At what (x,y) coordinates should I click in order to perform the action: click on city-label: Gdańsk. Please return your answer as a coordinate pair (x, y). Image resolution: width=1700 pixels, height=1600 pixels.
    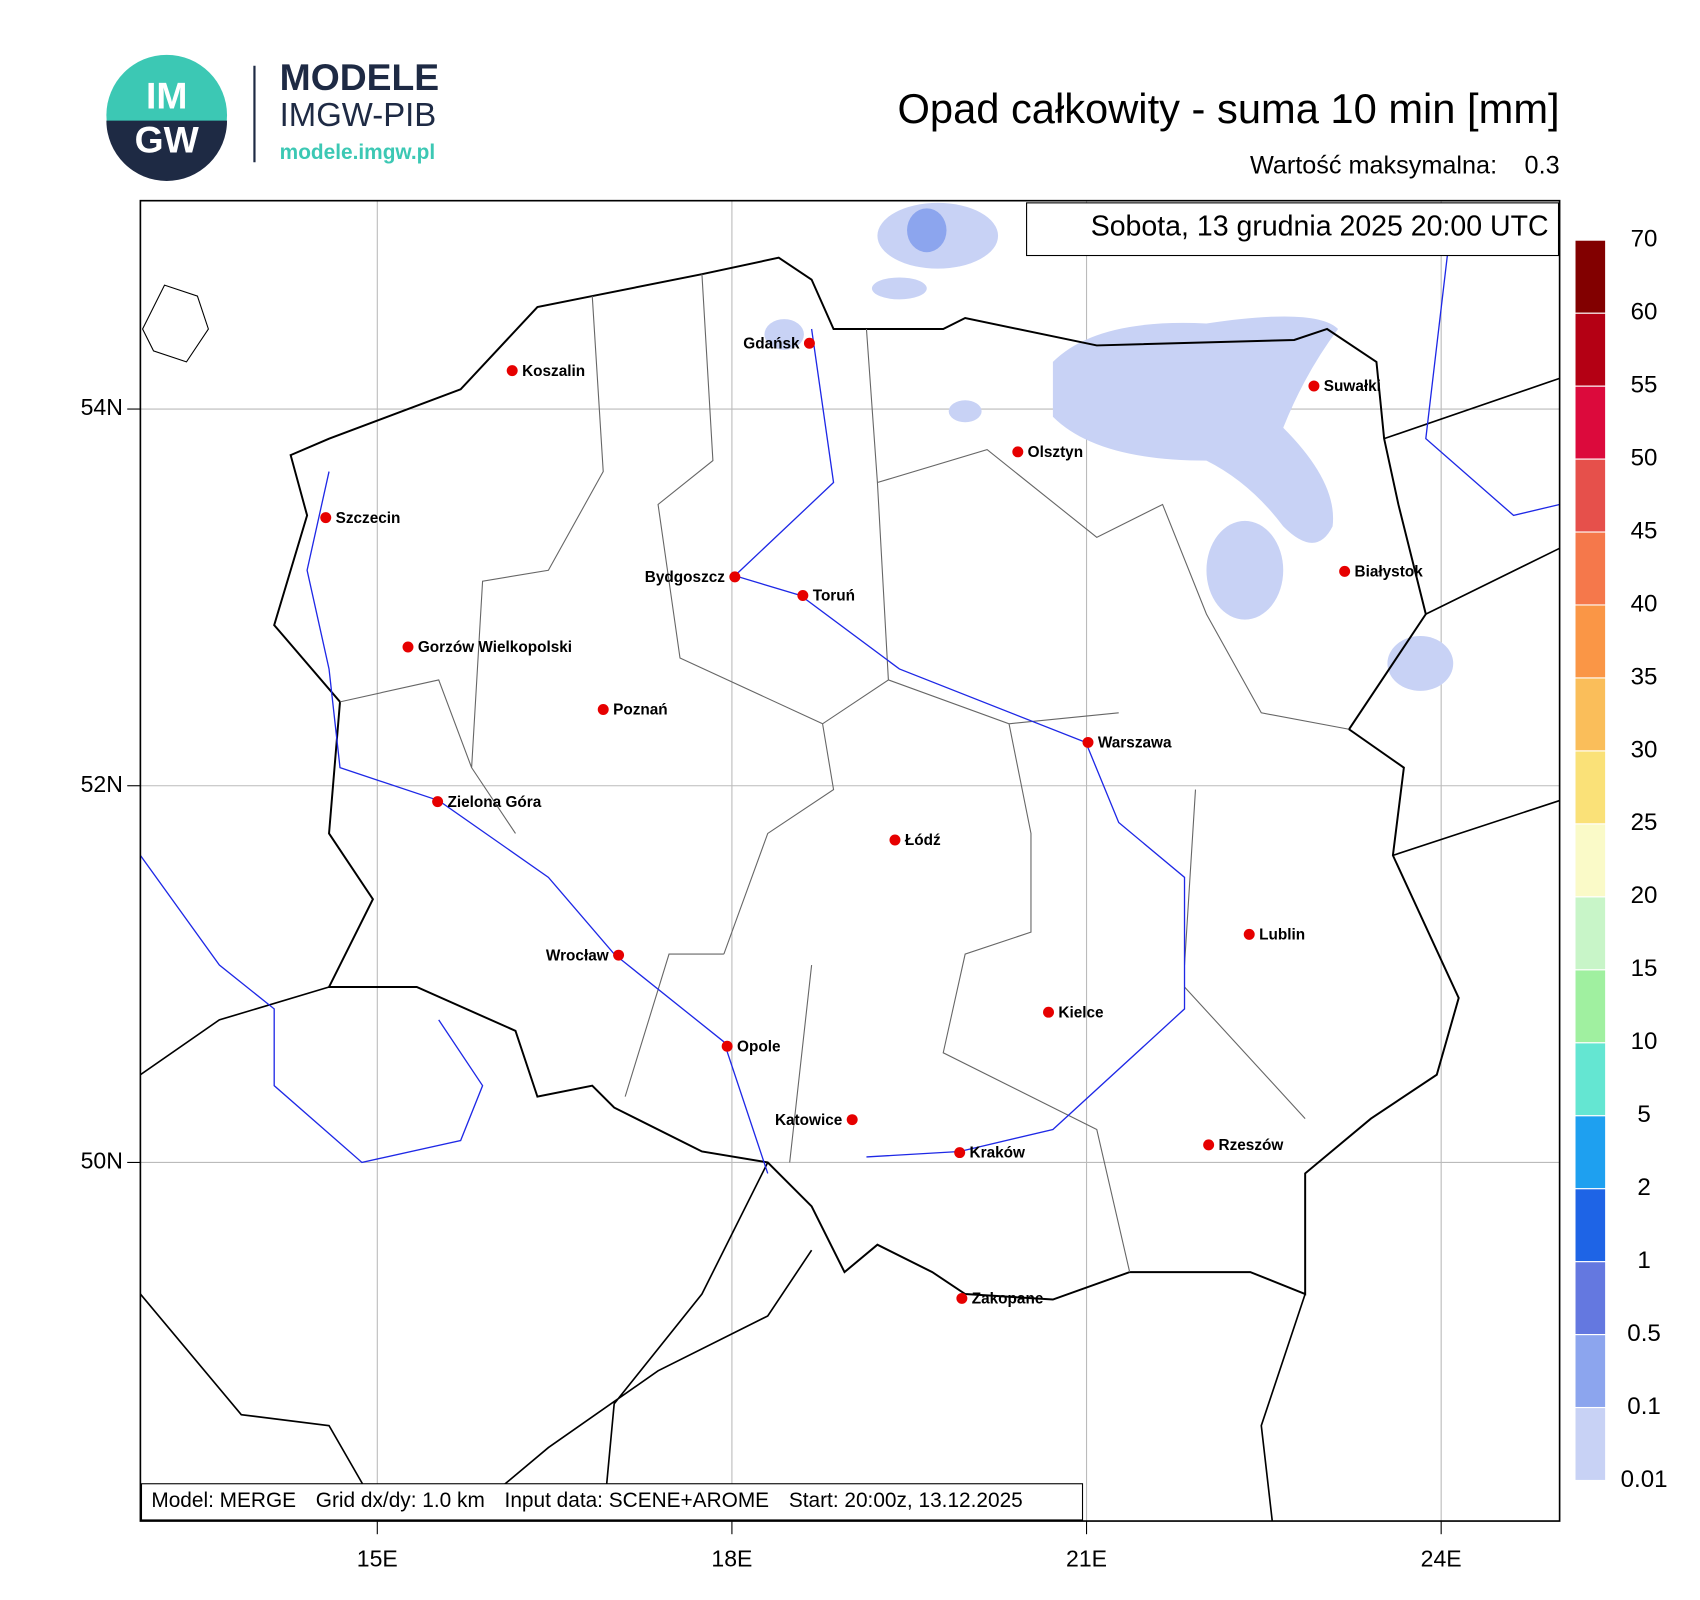
    Looking at the image, I should click on (771, 343).